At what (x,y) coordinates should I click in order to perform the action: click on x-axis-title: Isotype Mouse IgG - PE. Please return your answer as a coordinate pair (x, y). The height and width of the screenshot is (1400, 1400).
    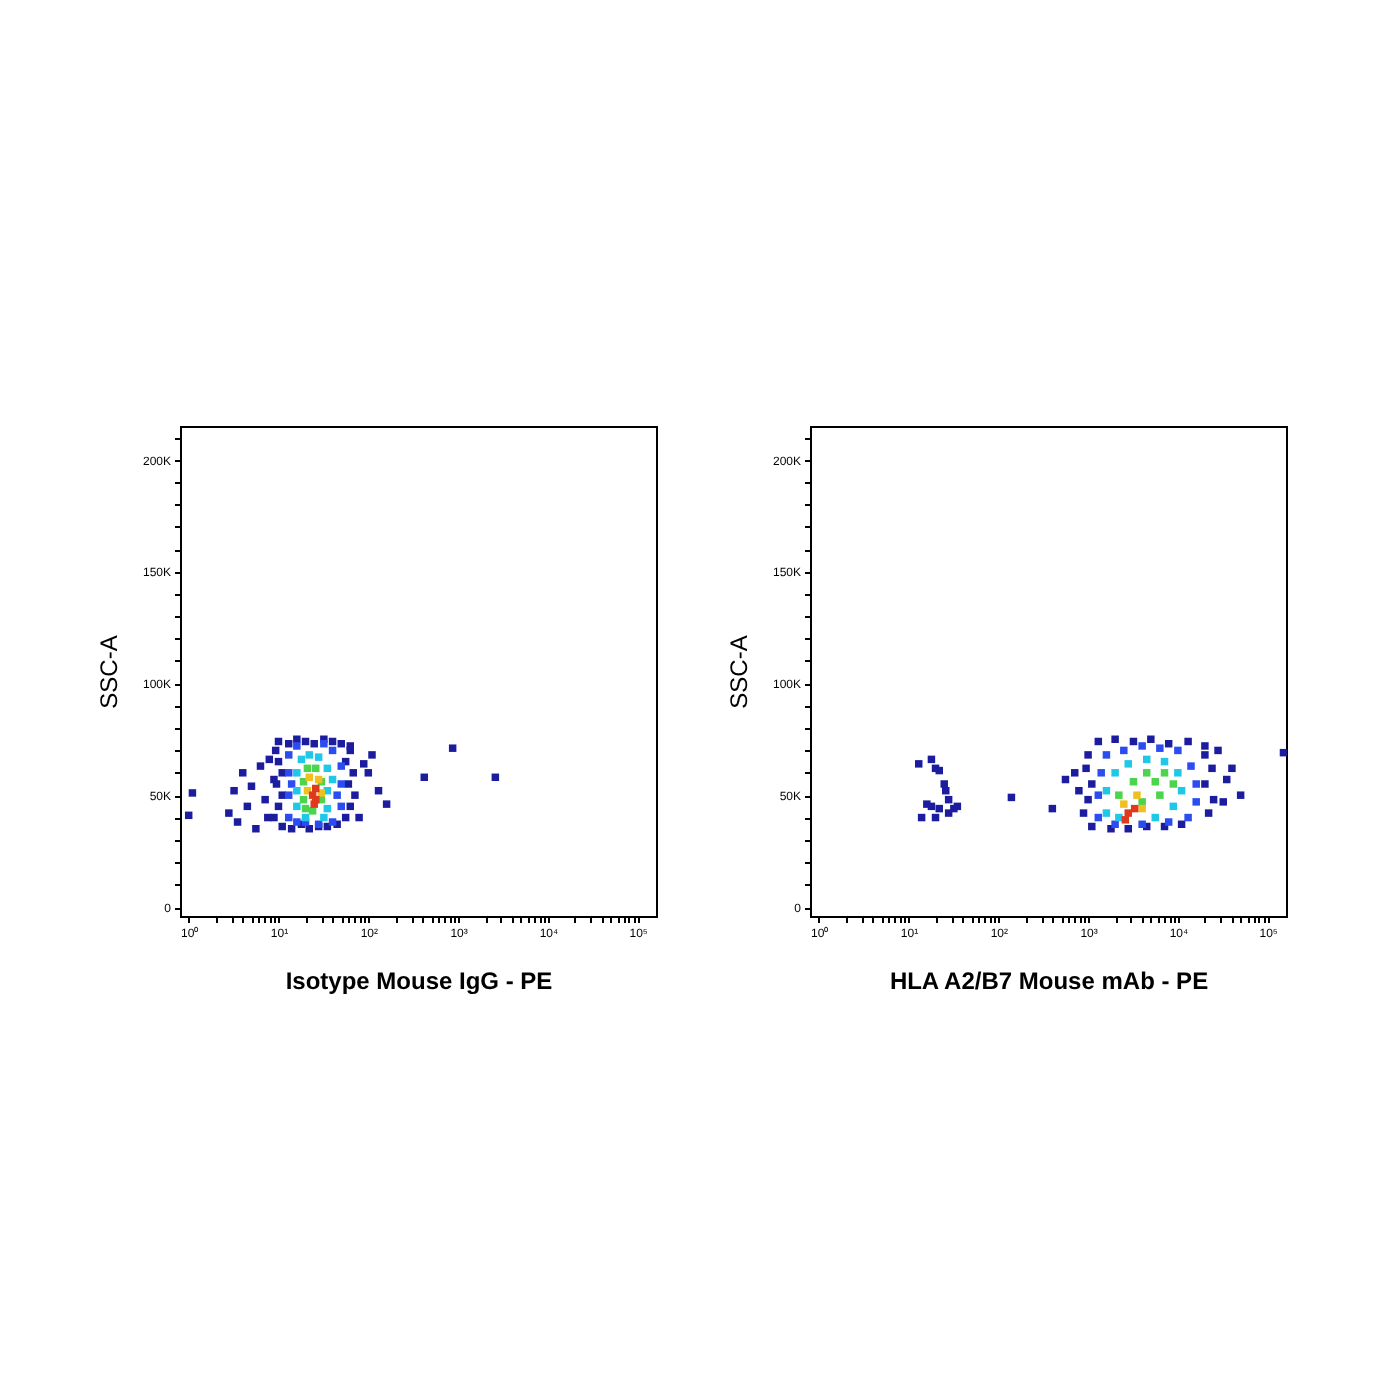
    Looking at the image, I should click on (419, 981).